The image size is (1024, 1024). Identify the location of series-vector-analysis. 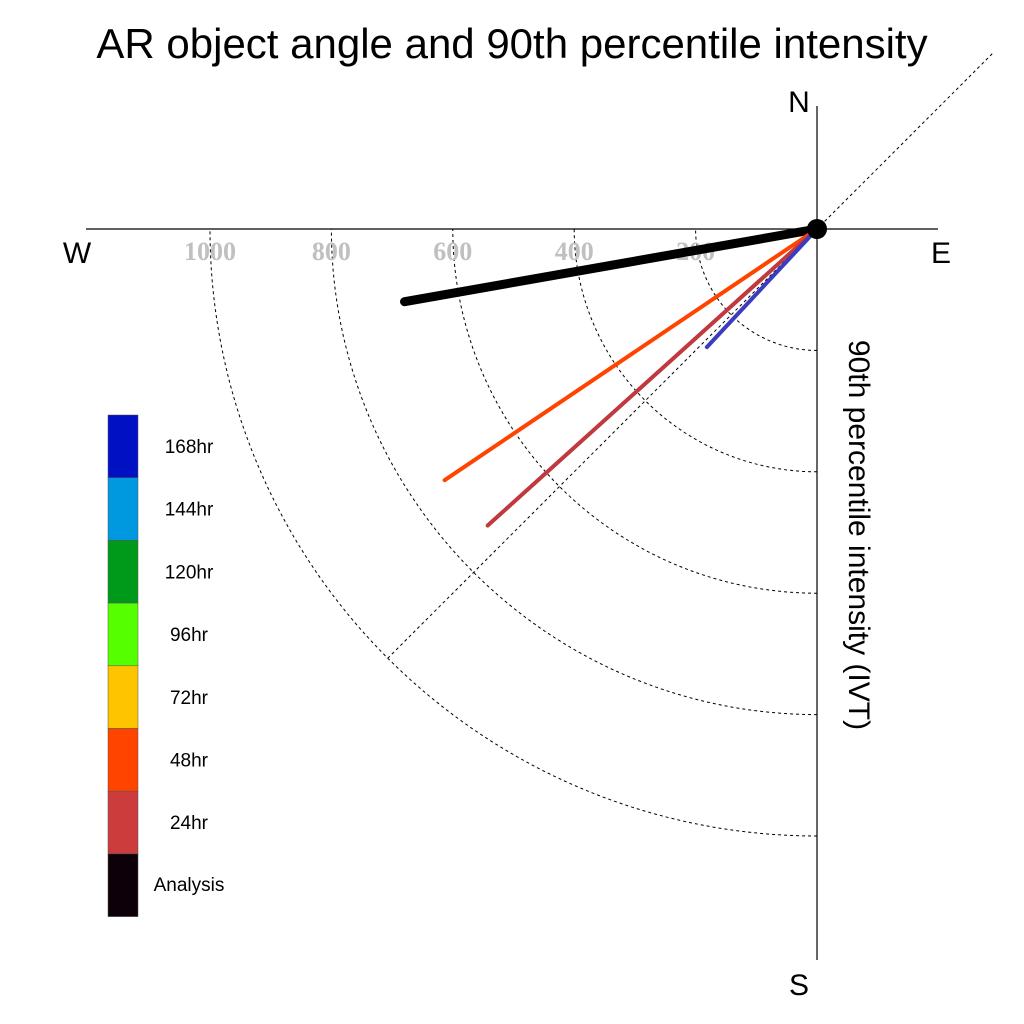
(611, 265).